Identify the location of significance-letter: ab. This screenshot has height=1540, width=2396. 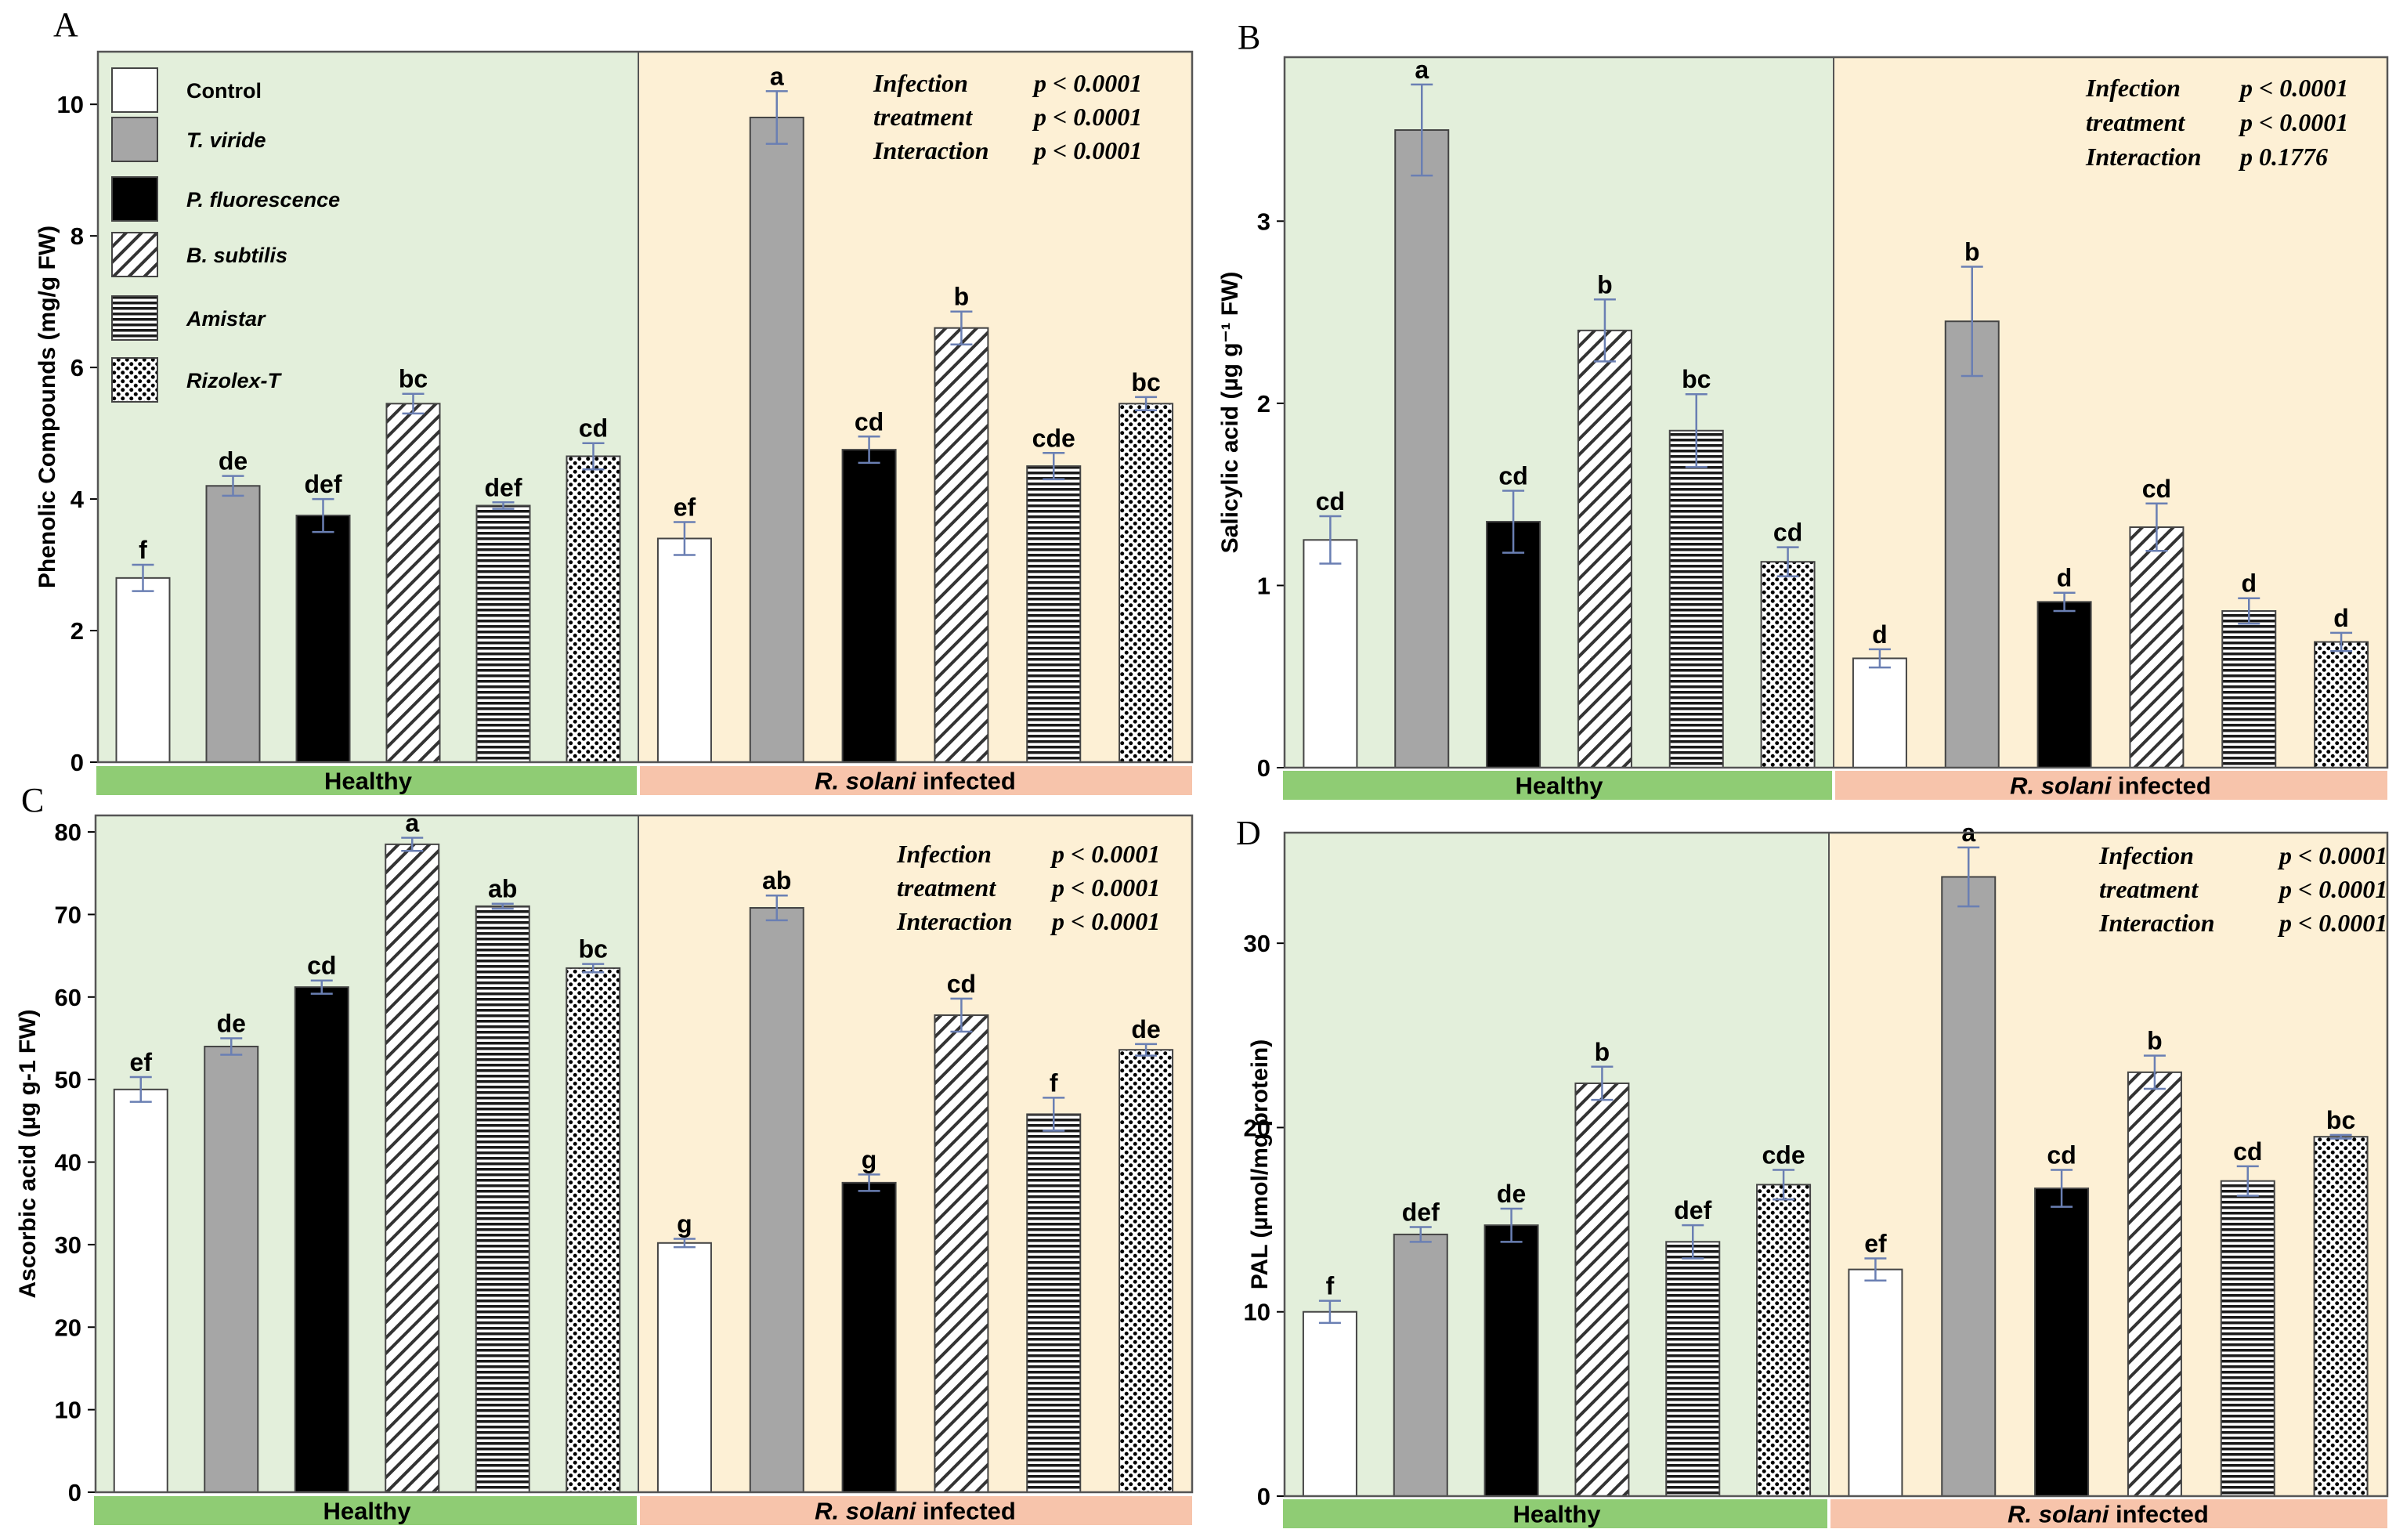
(776, 880).